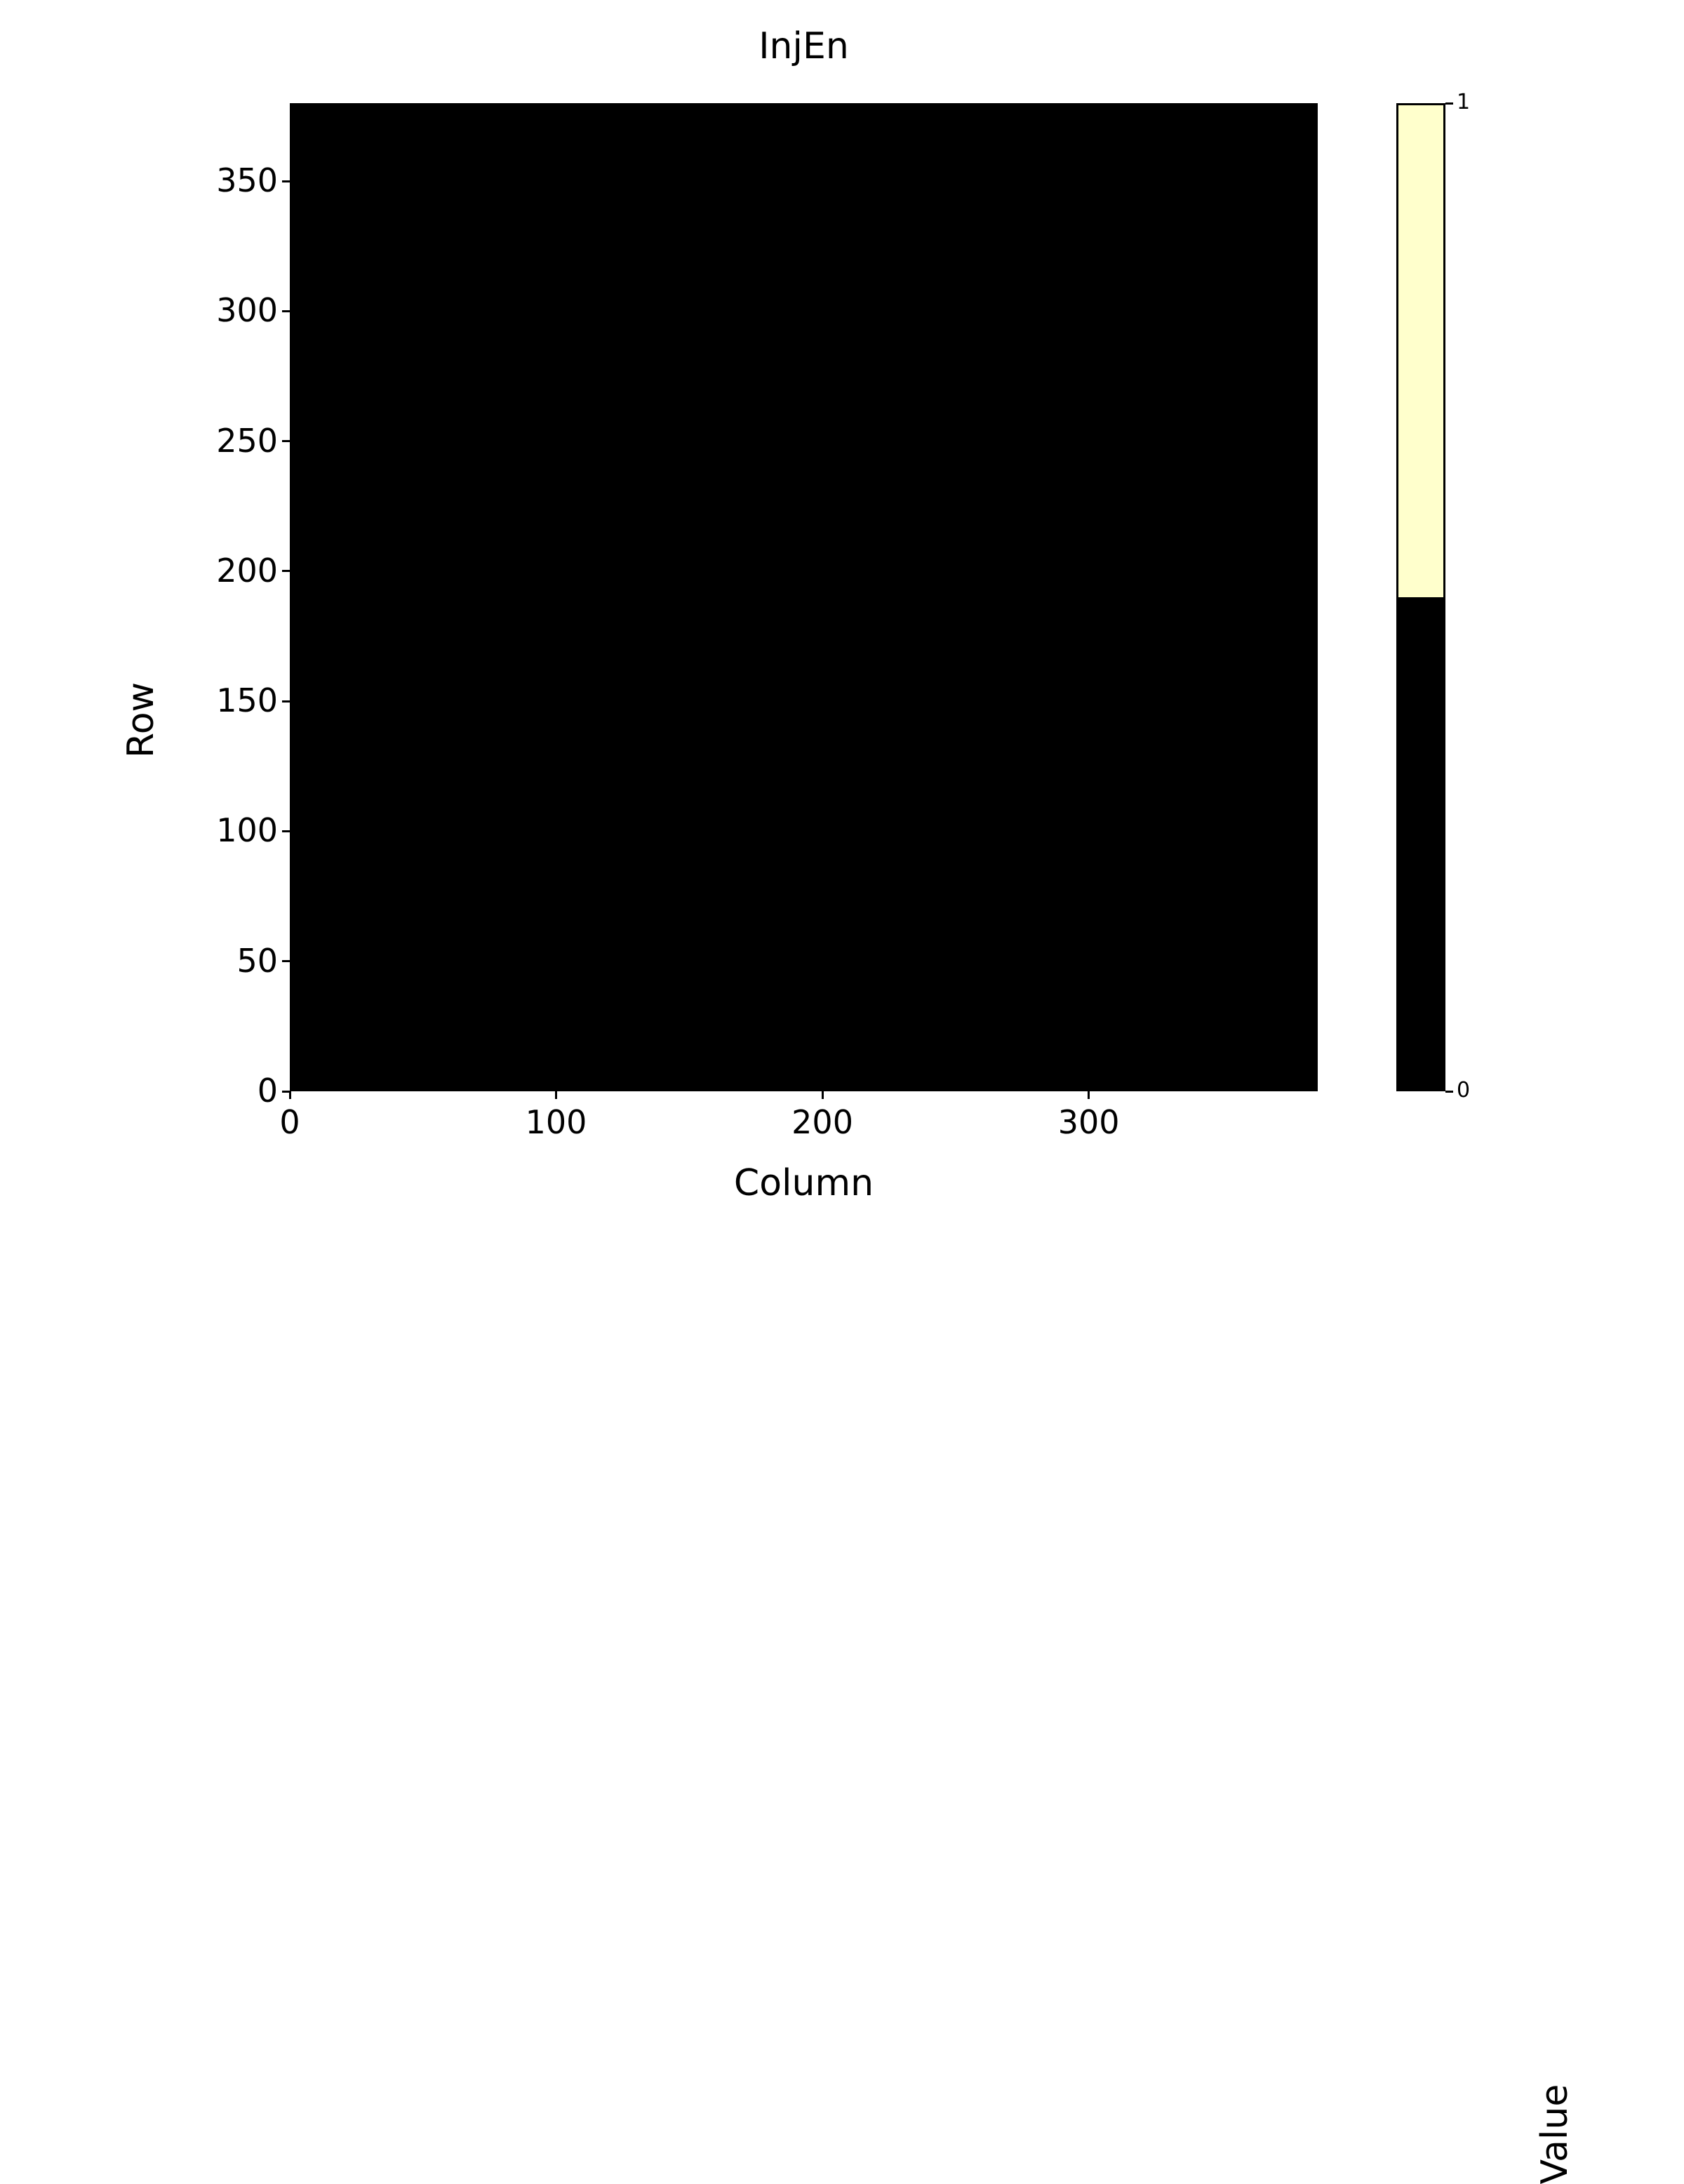 Image resolution: width=1684 pixels, height=2184 pixels. I want to click on y-tick-label: 50, so click(257, 961).